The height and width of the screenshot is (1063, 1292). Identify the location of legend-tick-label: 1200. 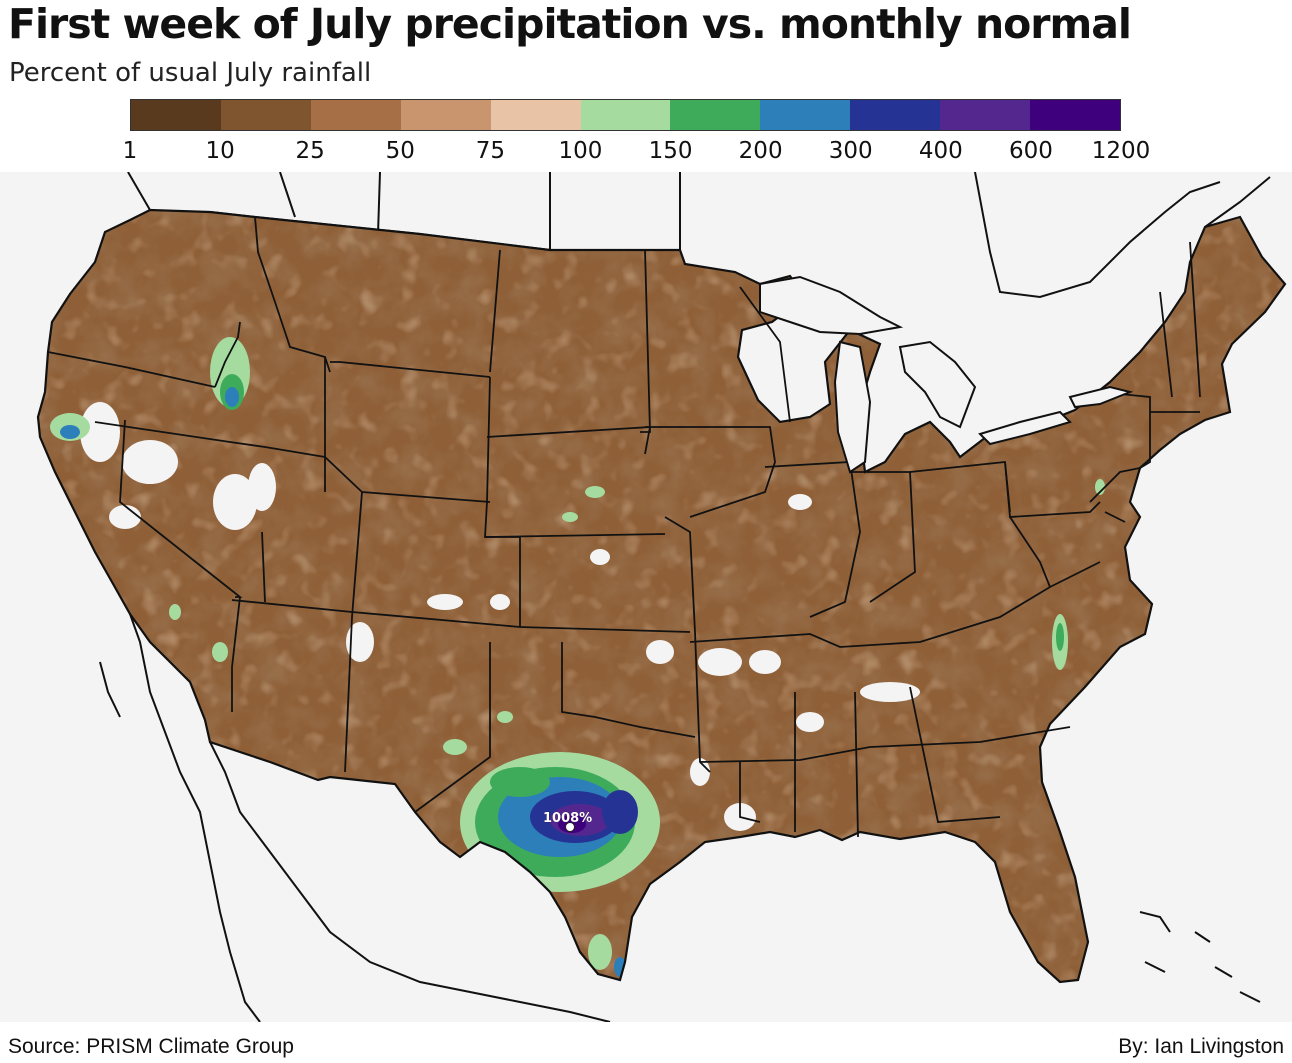
(1121, 151).